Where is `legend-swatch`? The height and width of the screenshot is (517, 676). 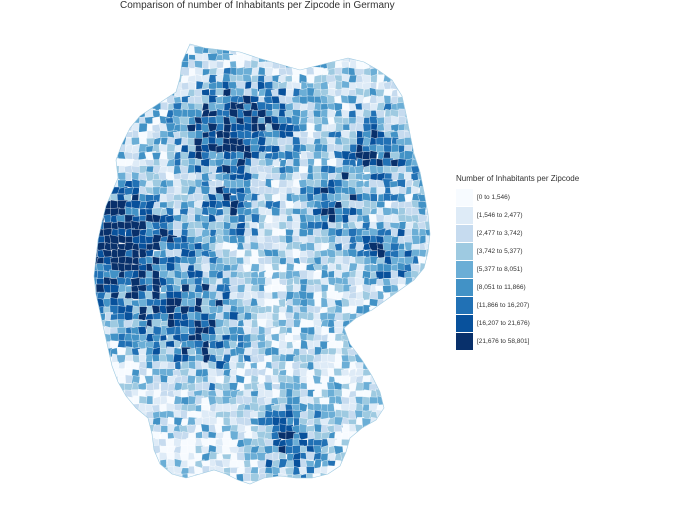 legend-swatch is located at coordinates (464, 305).